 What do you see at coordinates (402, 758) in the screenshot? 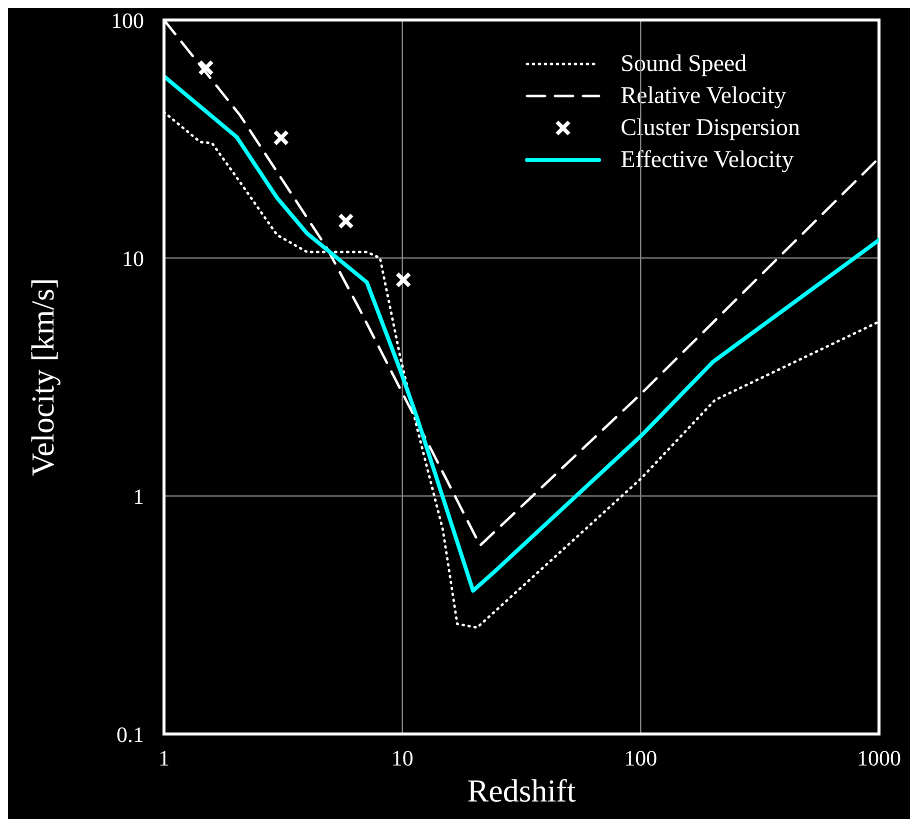
I see `x-tick-label: 10` at bounding box center [402, 758].